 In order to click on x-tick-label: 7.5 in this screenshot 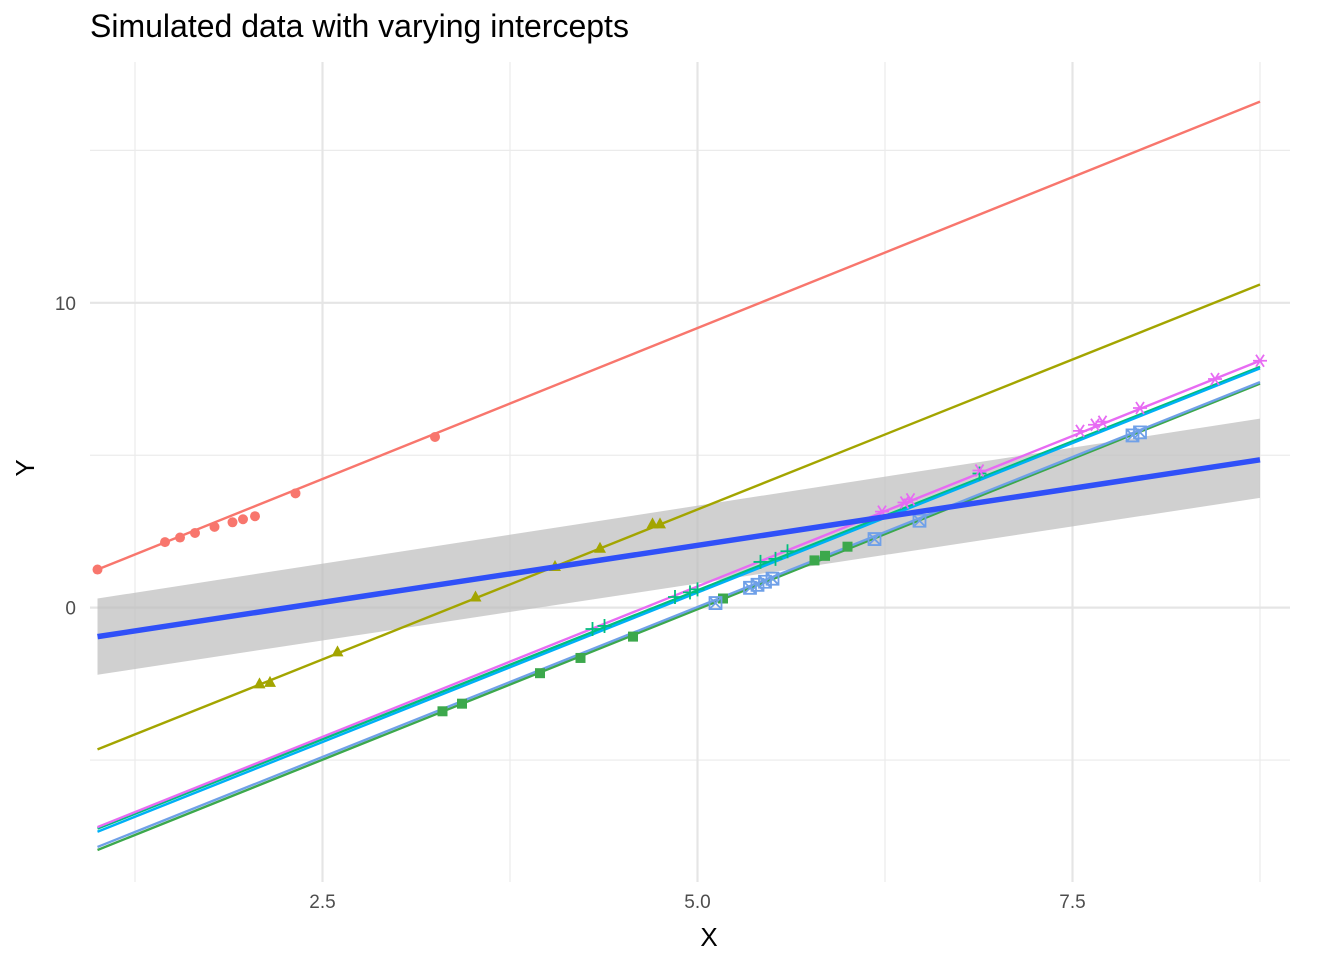, I will do `click(1072, 902)`.